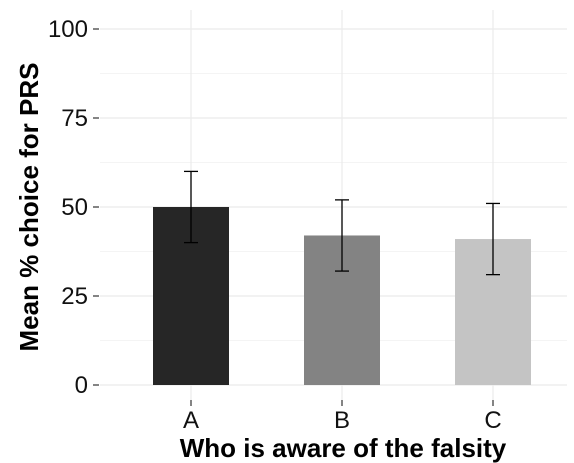  Describe the element at coordinates (342, 223) in the screenshot. I see `error-bars` at that location.